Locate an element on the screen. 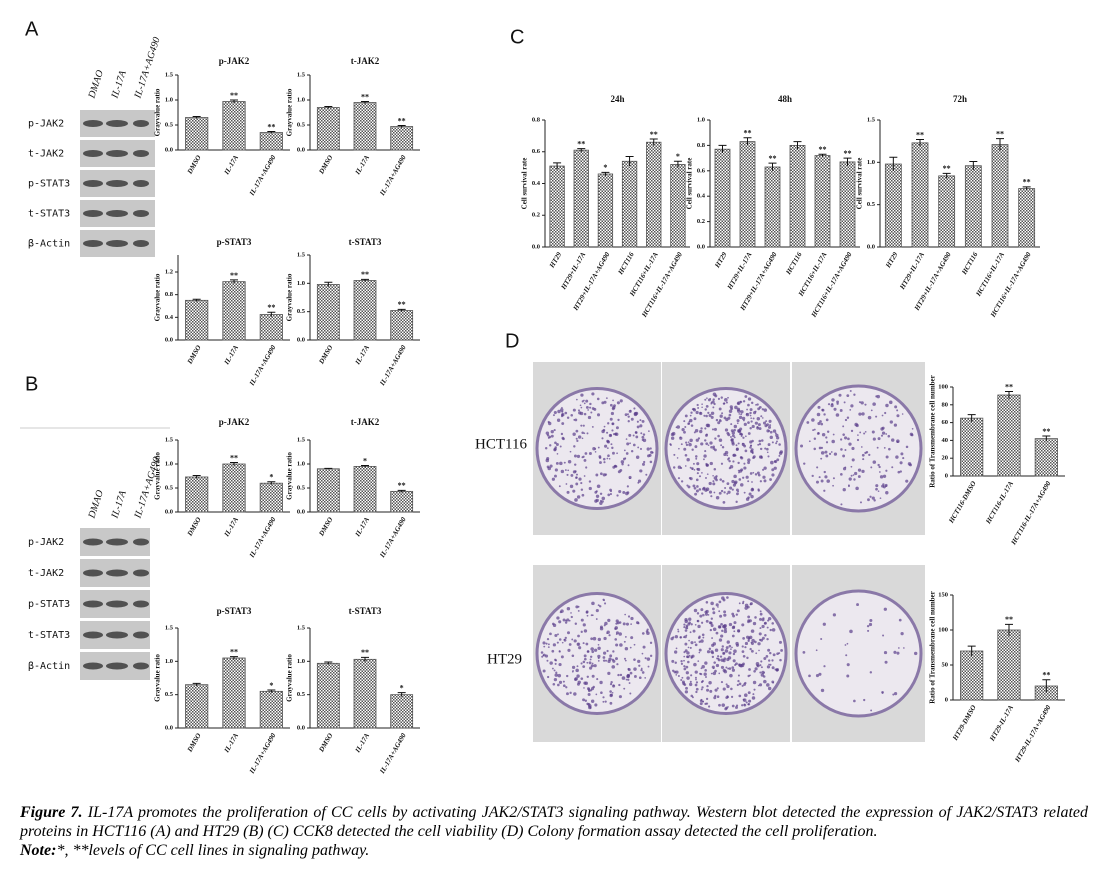 The image size is (1105, 895). panel-label: B is located at coordinates (31, 384).